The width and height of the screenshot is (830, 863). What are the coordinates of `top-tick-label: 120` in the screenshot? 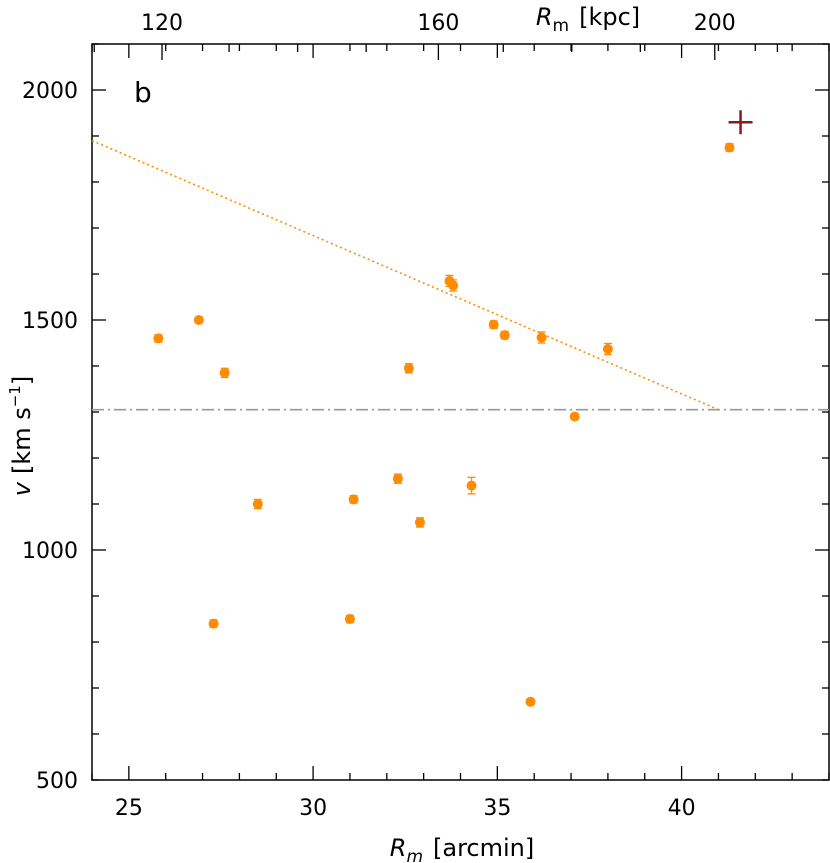 It's located at (162, 23).